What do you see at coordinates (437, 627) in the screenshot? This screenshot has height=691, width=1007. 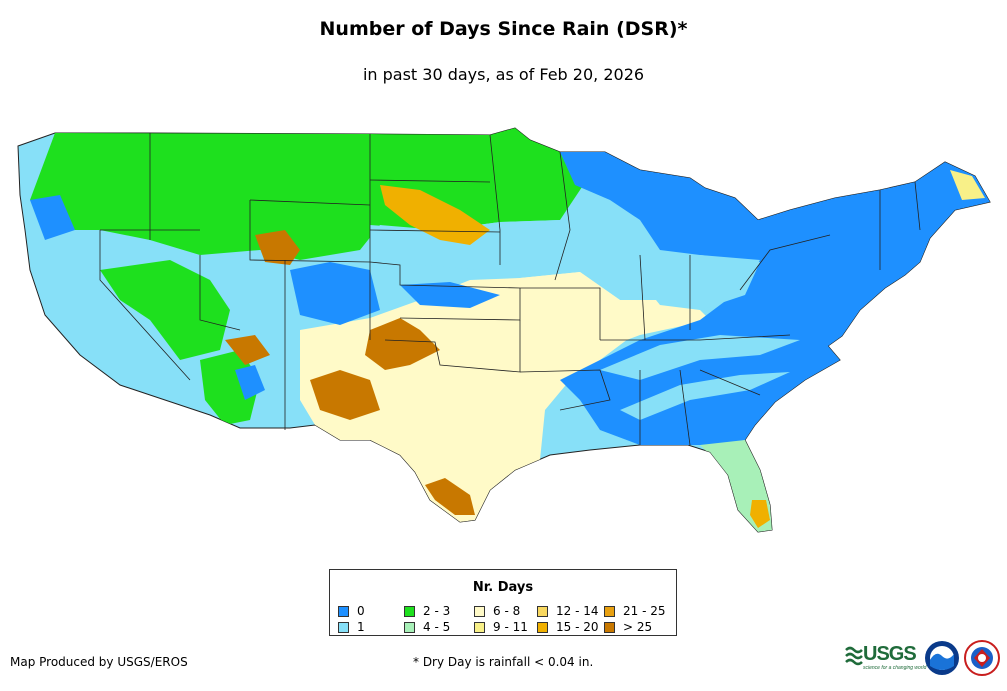 I see `legend-label-3: 4 - 5` at bounding box center [437, 627].